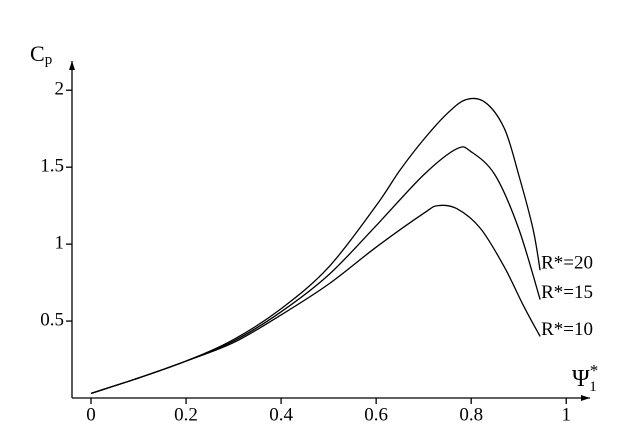 Image resolution: width=638 pixels, height=444 pixels. I want to click on y-tick-label: 2, so click(60, 89).